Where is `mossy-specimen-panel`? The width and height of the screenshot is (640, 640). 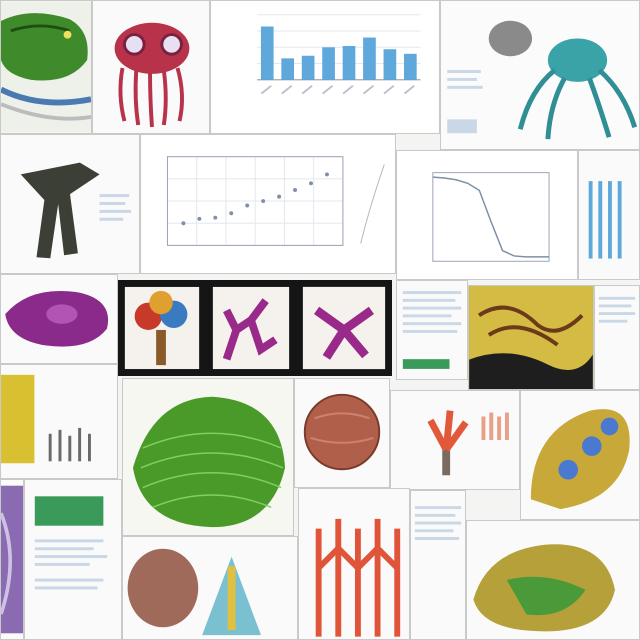
mossy-specimen-panel is located at coordinates (553, 580).